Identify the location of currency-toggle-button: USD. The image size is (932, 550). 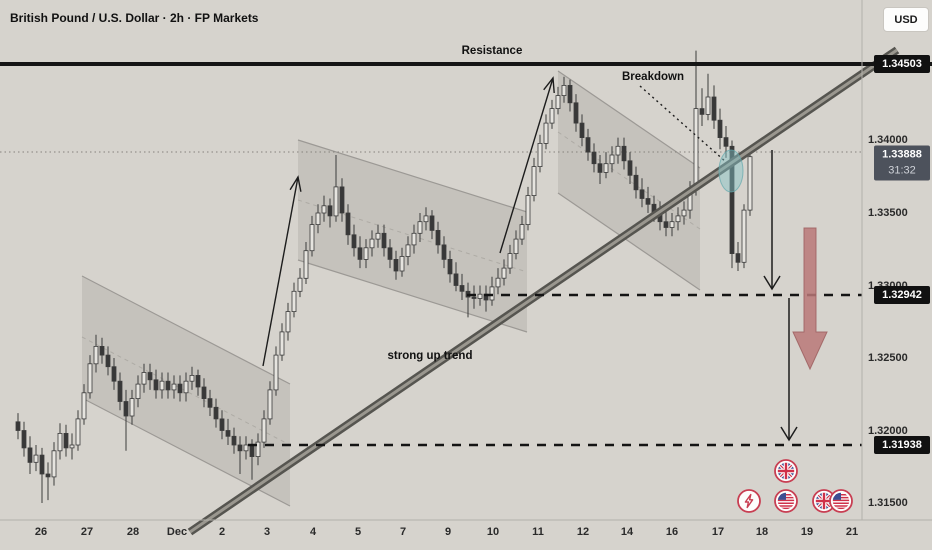
(906, 19).